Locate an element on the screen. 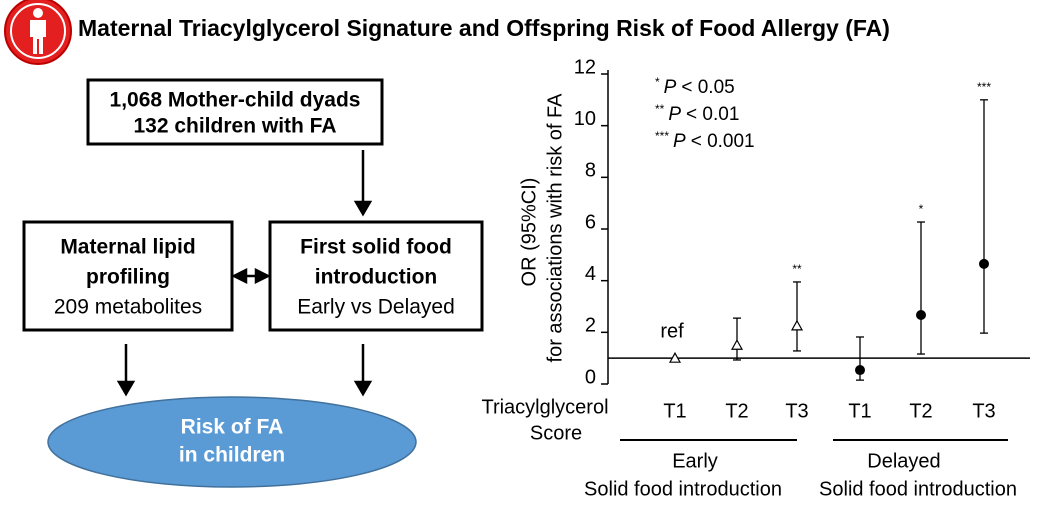 The image size is (1060, 516). group-label: Early is located at coordinates (695, 461).